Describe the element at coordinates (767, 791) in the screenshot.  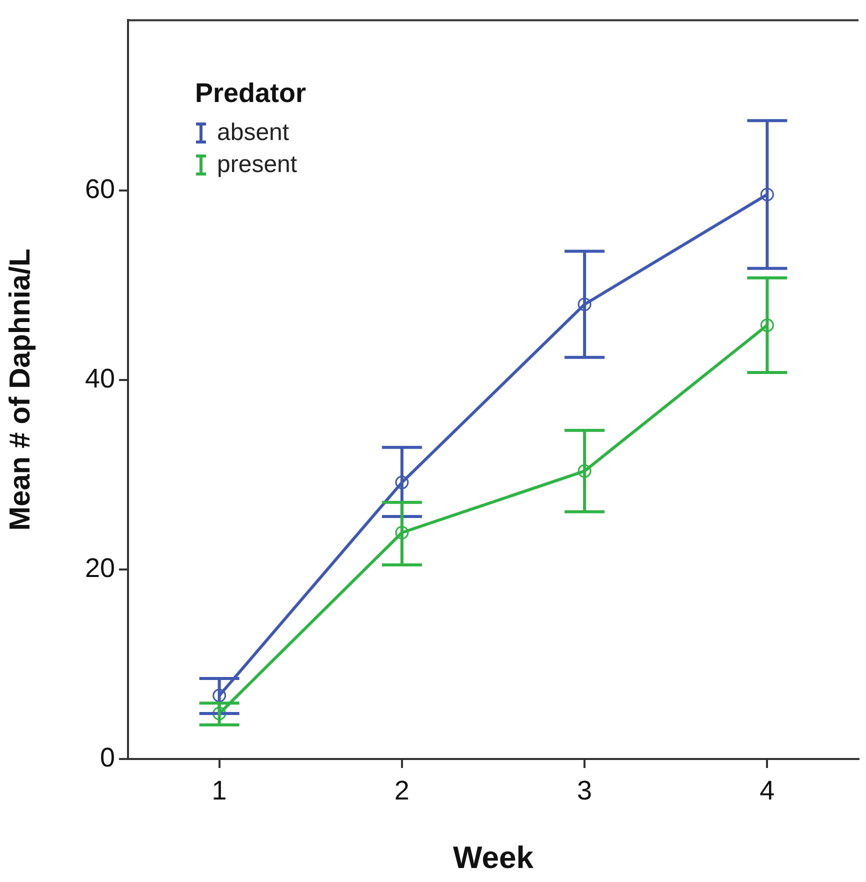
I see `x-tick-label: 4` at that location.